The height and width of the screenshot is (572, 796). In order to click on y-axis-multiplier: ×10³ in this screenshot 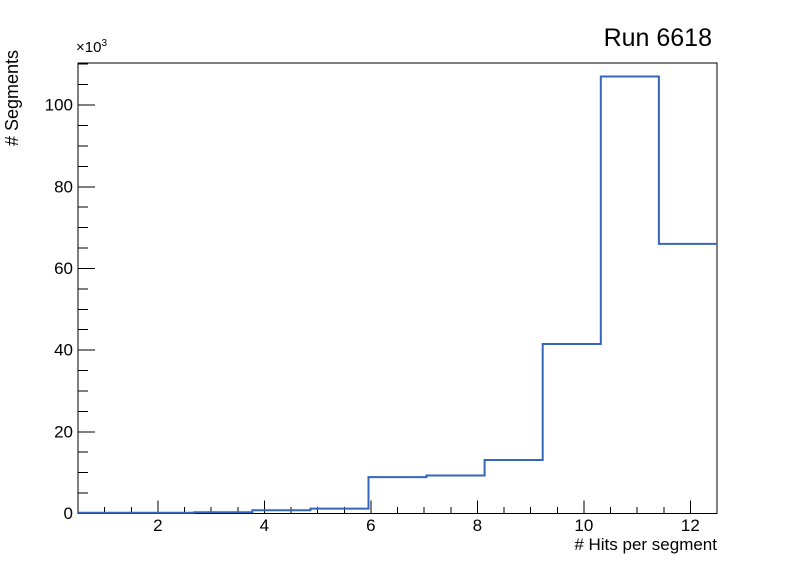, I will do `click(92, 47)`.